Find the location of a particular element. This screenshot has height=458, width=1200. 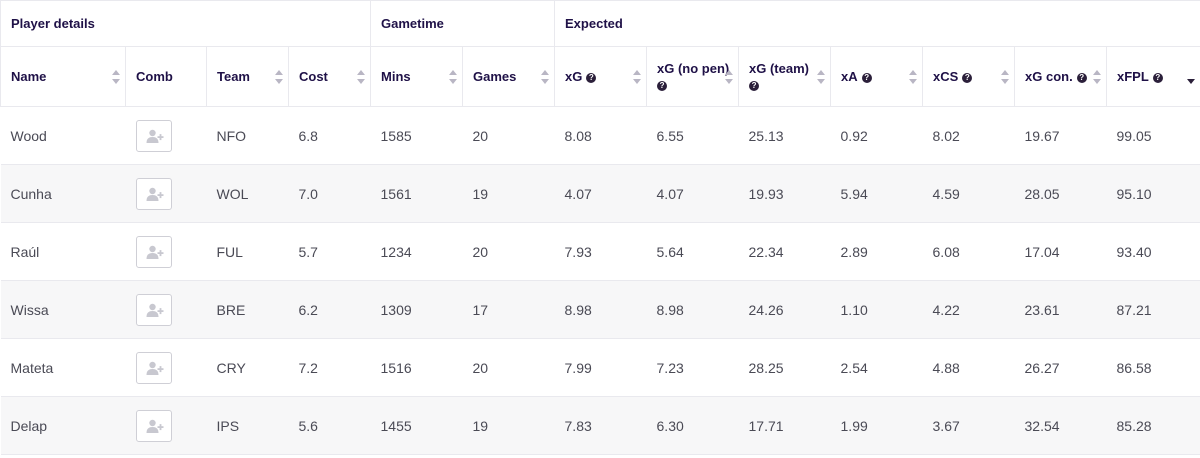

column-label: xCS is located at coordinates (946, 76).